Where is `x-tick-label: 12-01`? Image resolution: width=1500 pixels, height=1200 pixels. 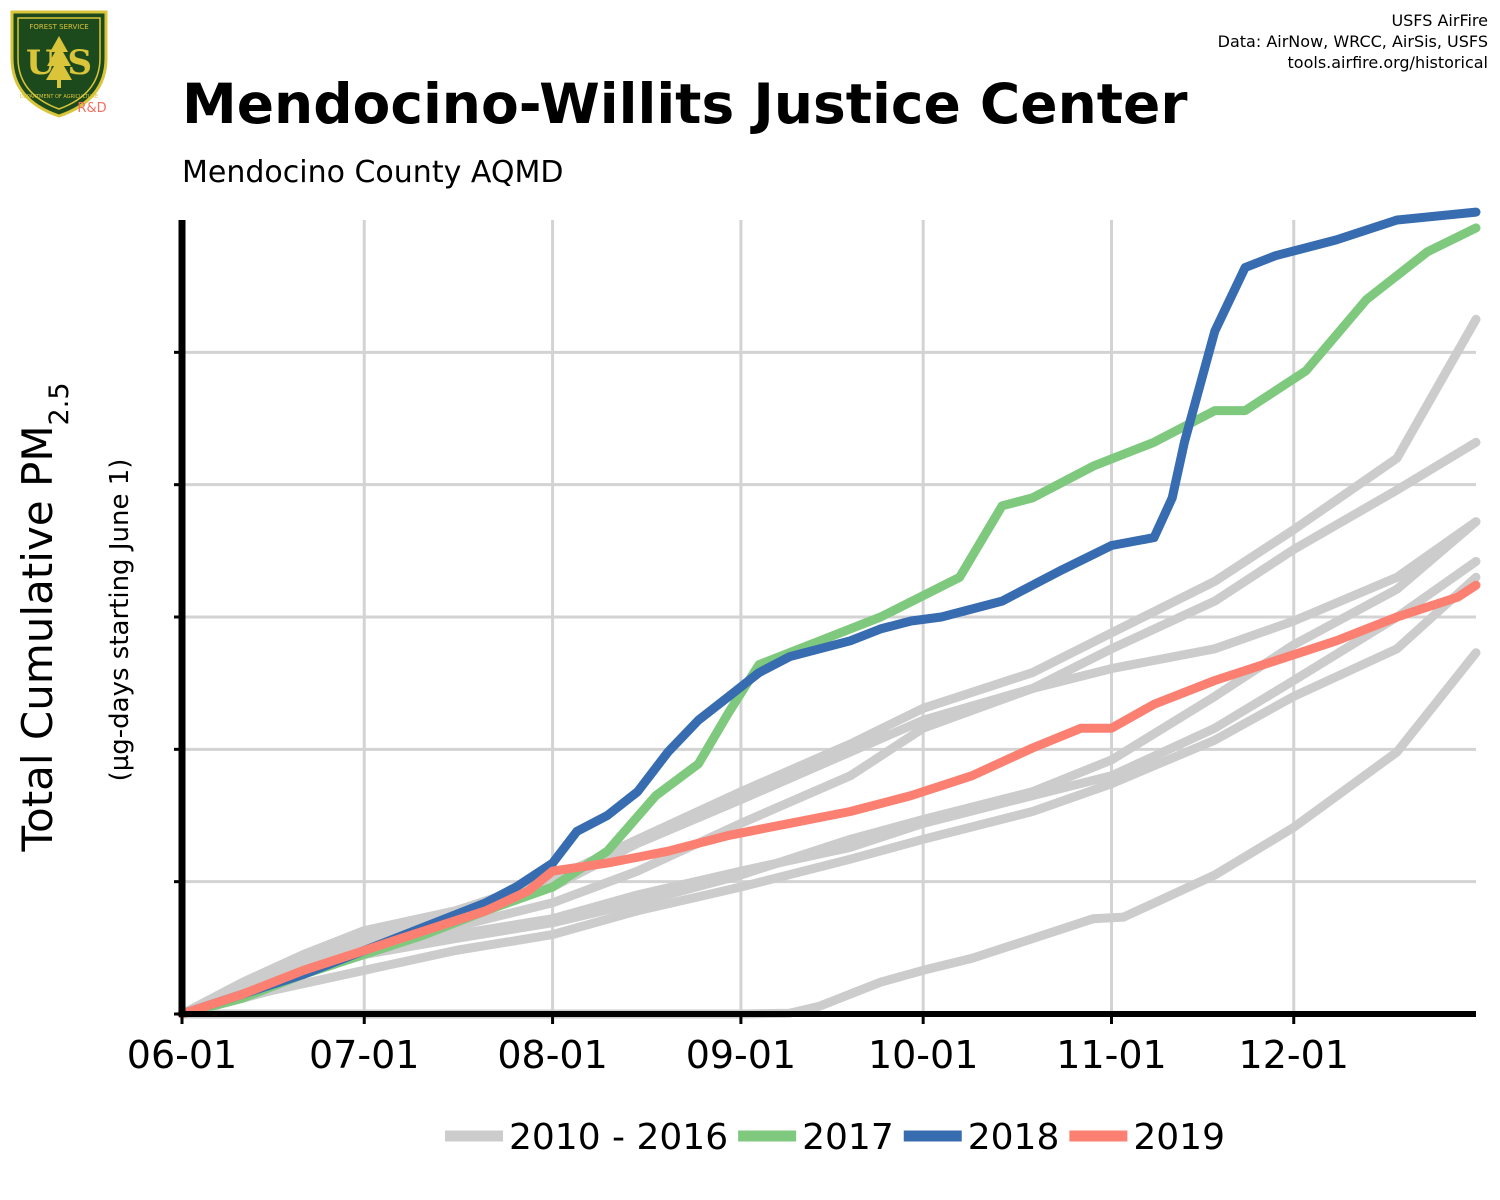
x-tick-label: 12-01 is located at coordinates (1294, 1055).